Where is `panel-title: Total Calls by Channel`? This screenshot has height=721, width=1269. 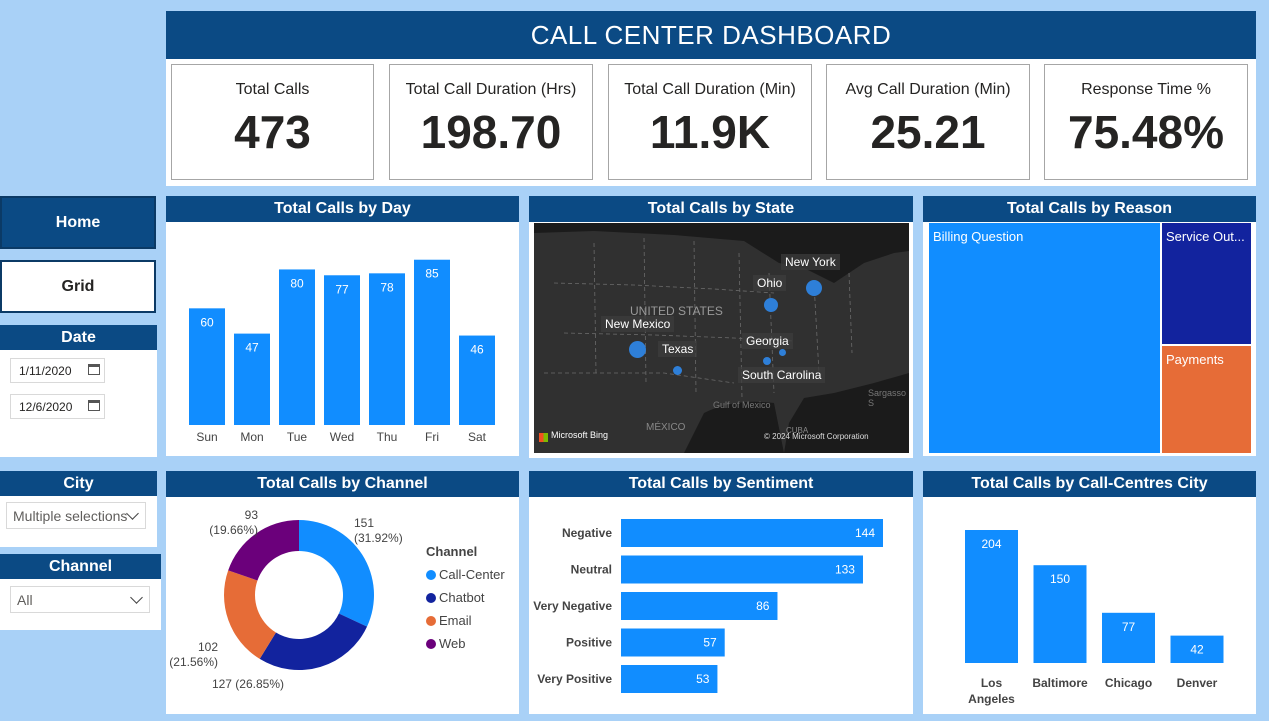 panel-title: Total Calls by Channel is located at coordinates (342, 484).